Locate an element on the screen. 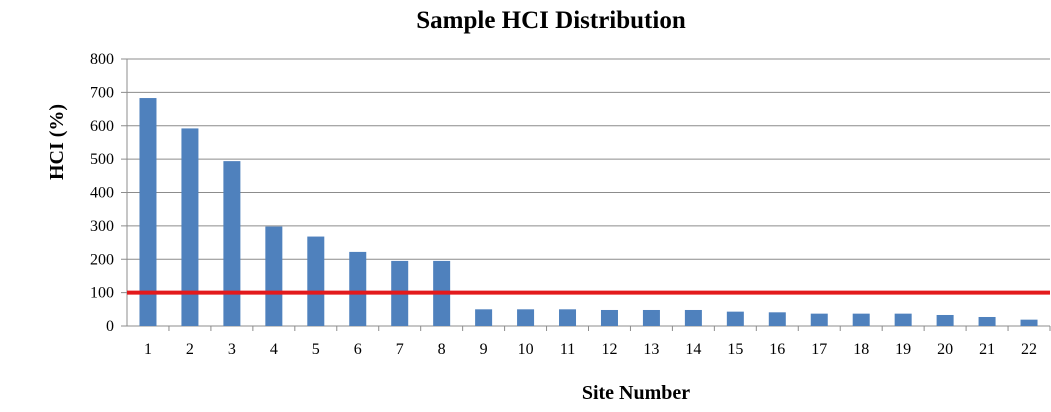 The width and height of the screenshot is (1051, 412). x-tick-label: 12 is located at coordinates (609, 349).